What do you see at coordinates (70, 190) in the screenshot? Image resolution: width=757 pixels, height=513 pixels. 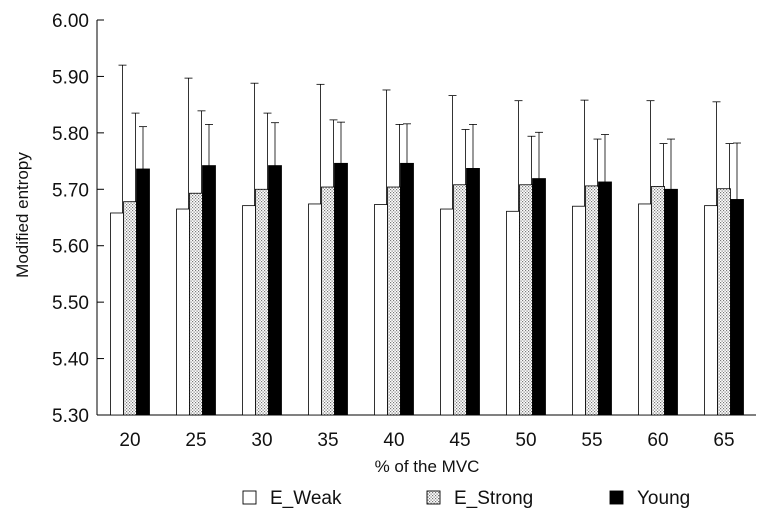 I see `y-tick-label: 5.70` at bounding box center [70, 190].